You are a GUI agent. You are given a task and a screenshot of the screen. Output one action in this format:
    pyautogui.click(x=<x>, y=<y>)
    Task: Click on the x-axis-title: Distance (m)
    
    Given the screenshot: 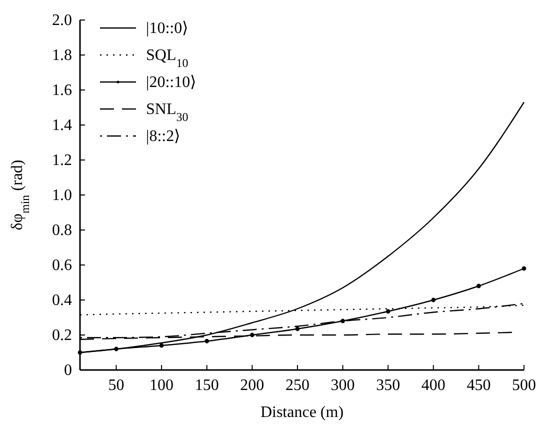 What is the action you would take?
    pyautogui.click(x=302, y=412)
    